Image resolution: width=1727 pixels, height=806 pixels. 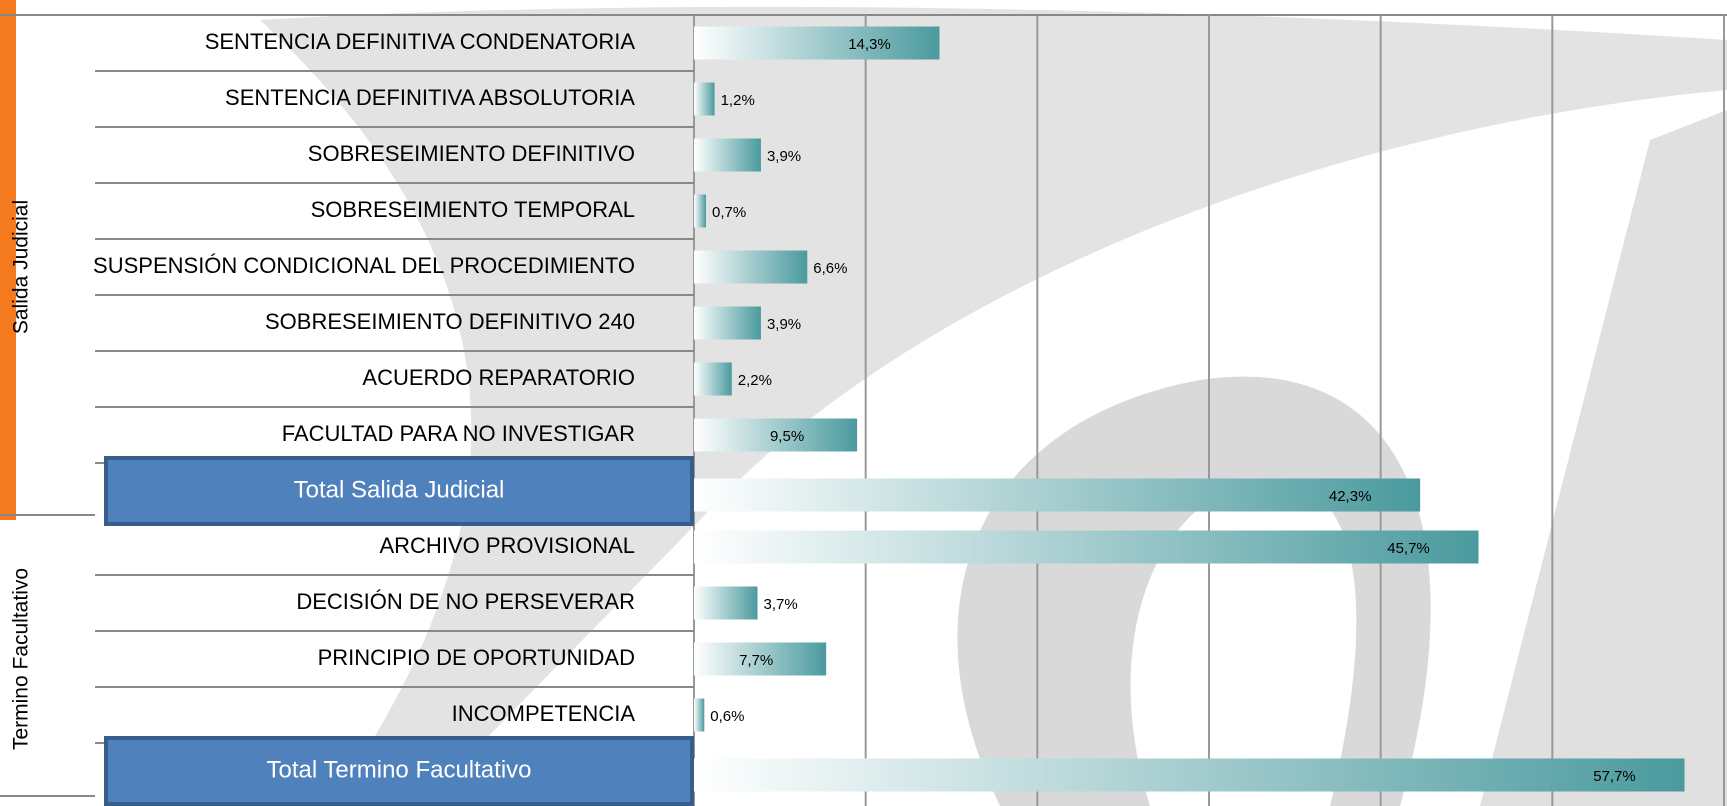 I want to click on category-label: SENTENCIA DEFINITIVA ABSOLUTORIA, so click(x=430, y=97).